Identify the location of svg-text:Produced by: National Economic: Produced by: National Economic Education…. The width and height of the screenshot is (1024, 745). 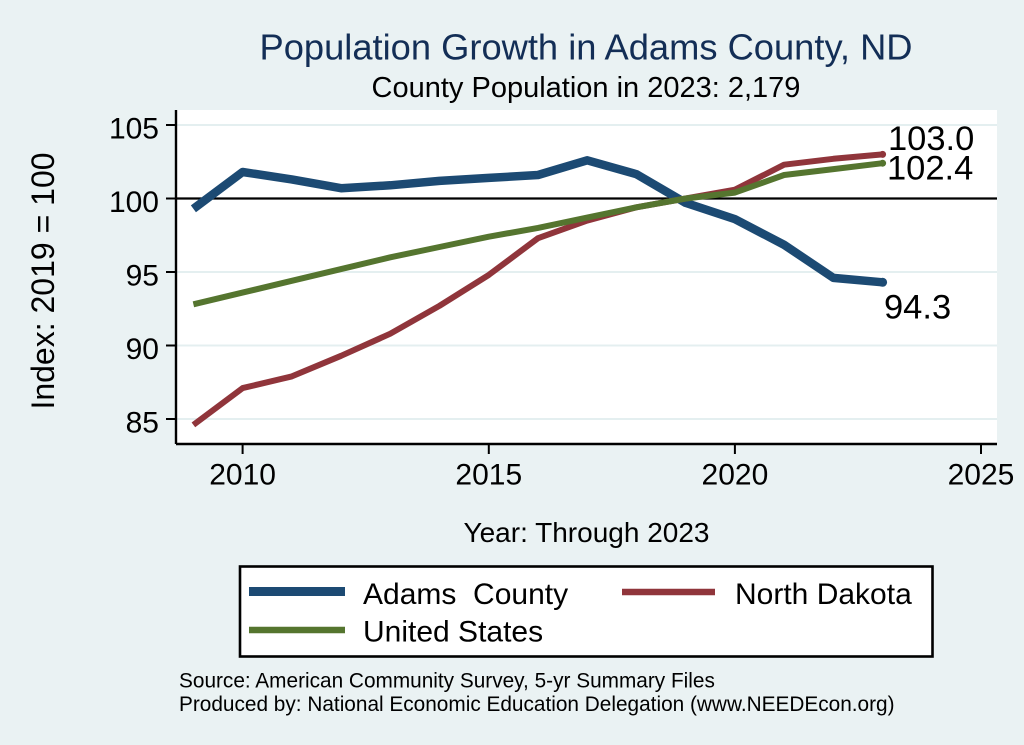
(537, 704).